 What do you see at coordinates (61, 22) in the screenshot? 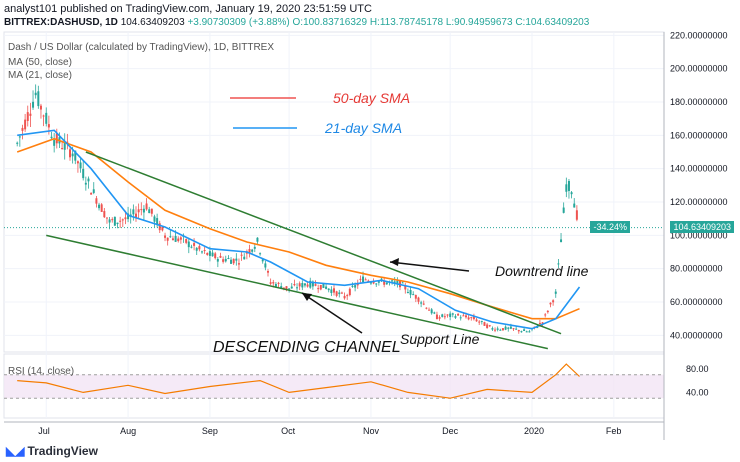
I see `symbol-label: BITTREX:DASHUSD, 1D` at bounding box center [61, 22].